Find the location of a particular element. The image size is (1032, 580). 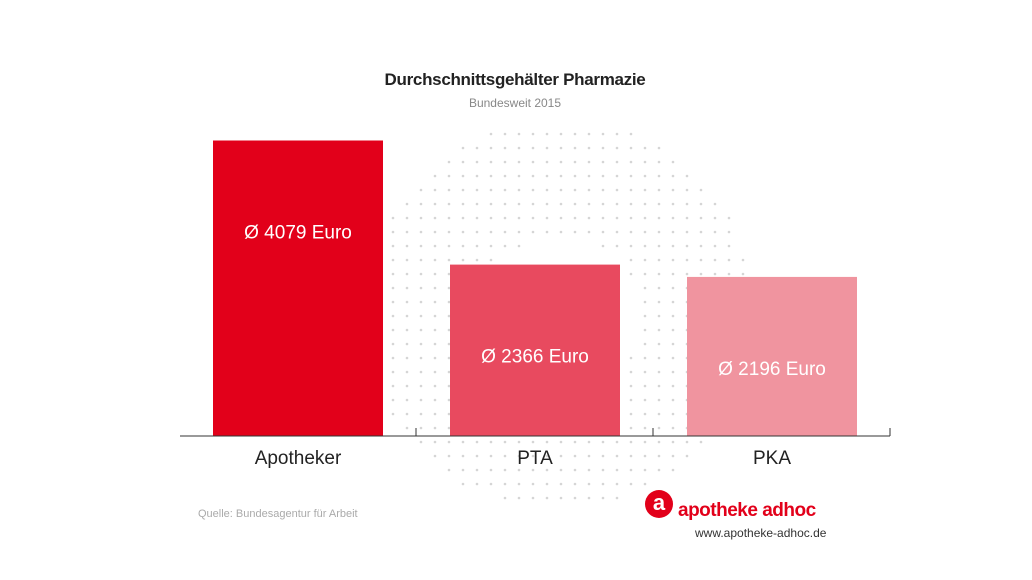

bar-pka is located at coordinates (772, 356).